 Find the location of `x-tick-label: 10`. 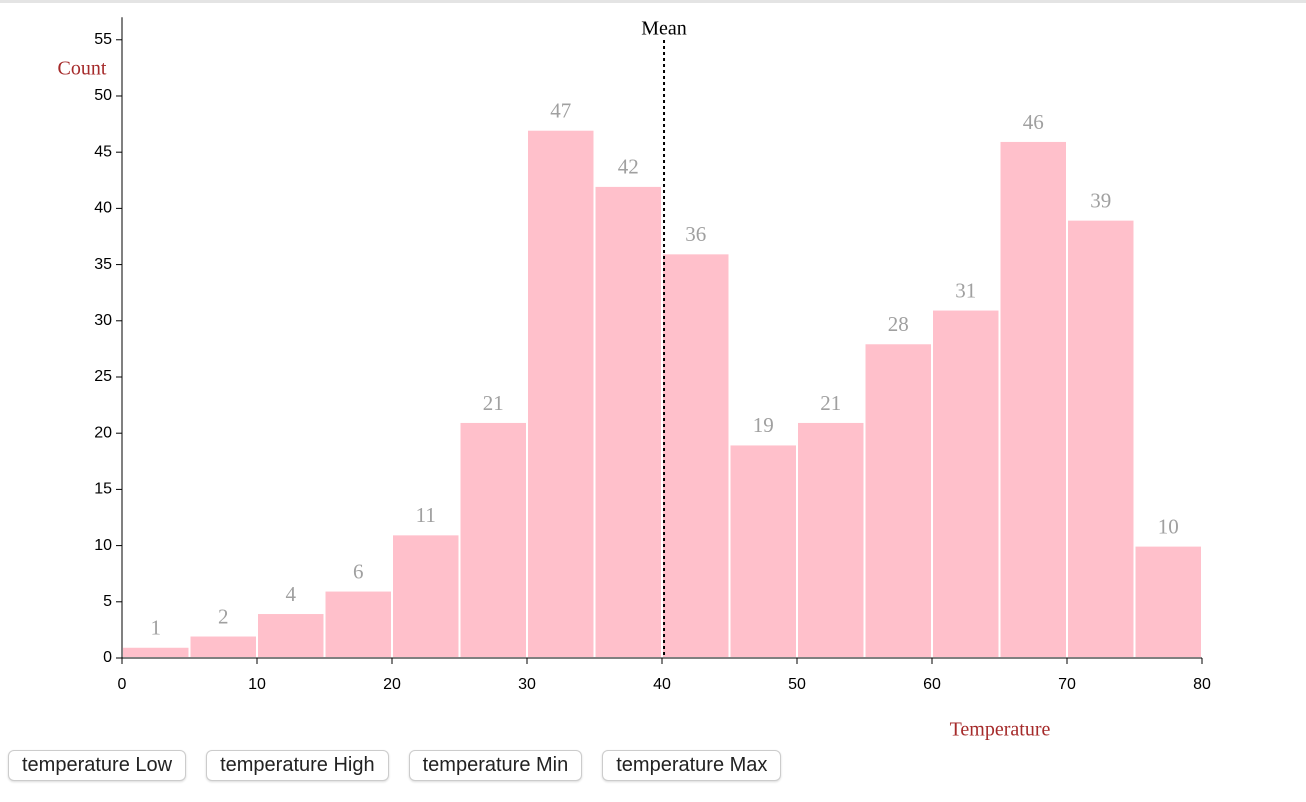

x-tick-label: 10 is located at coordinates (257, 684).